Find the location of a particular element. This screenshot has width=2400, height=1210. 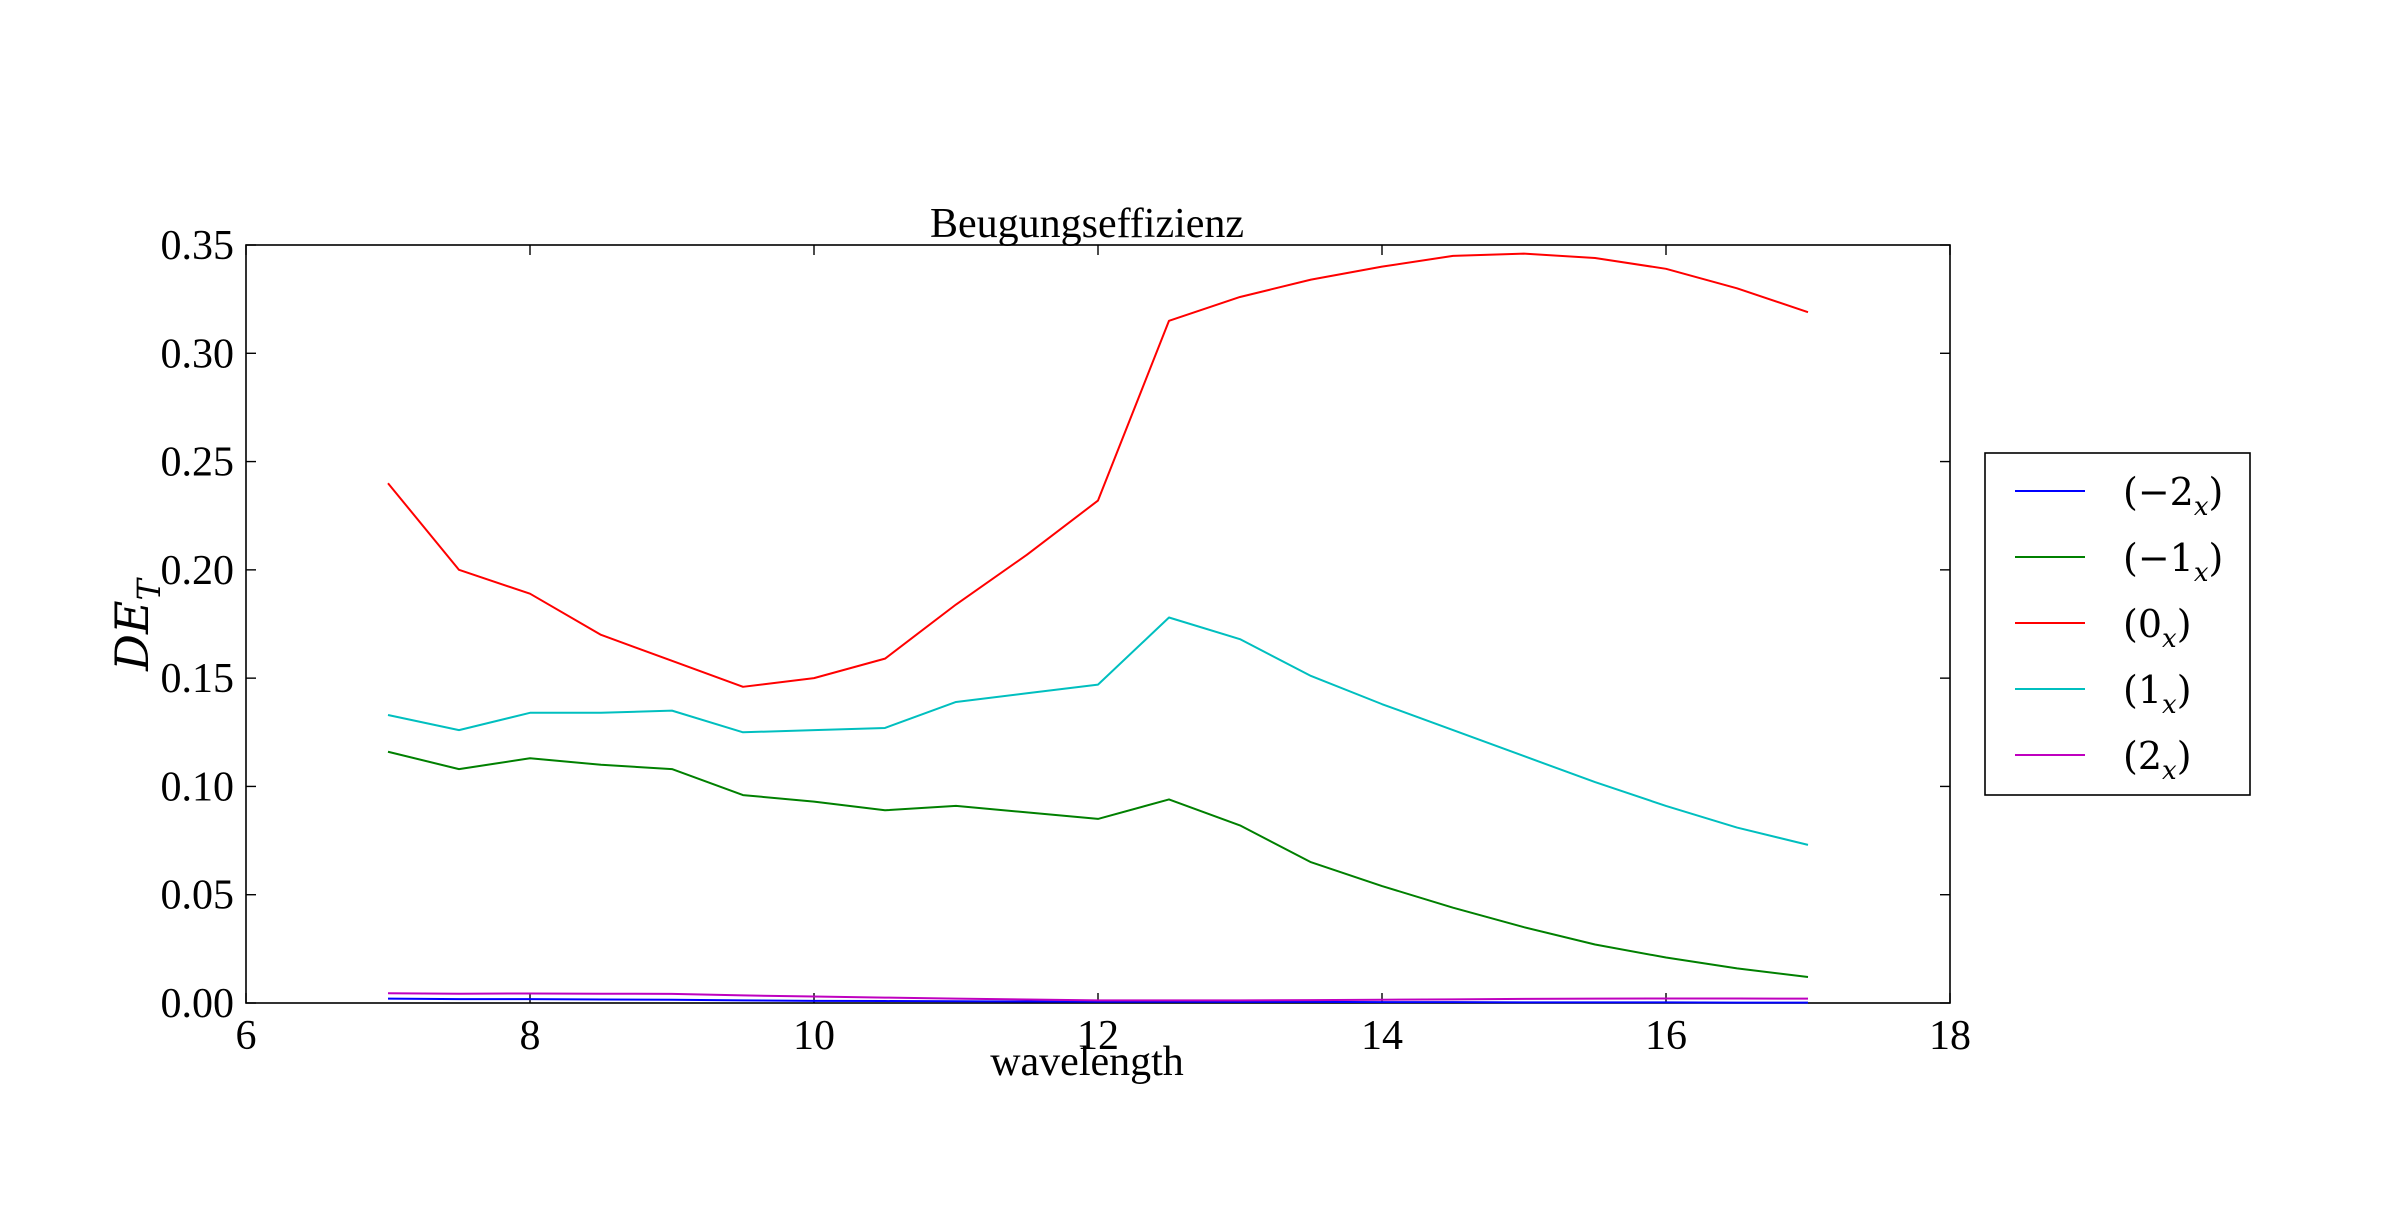

x-axis-label: wavelength is located at coordinates (1087, 1062).